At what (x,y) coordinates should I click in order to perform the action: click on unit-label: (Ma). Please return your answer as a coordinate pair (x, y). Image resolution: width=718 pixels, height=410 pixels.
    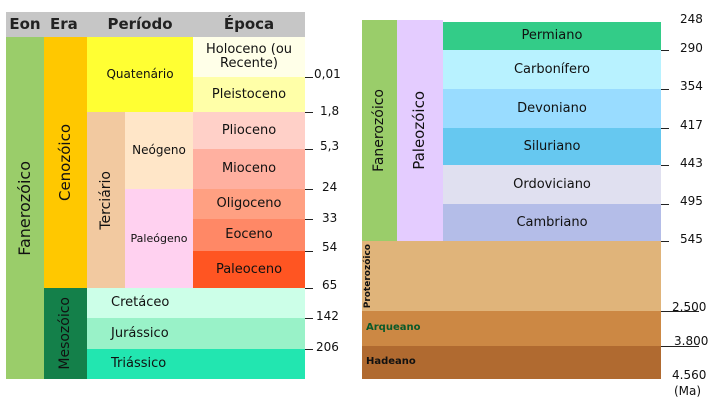
    Looking at the image, I should click on (688, 391).